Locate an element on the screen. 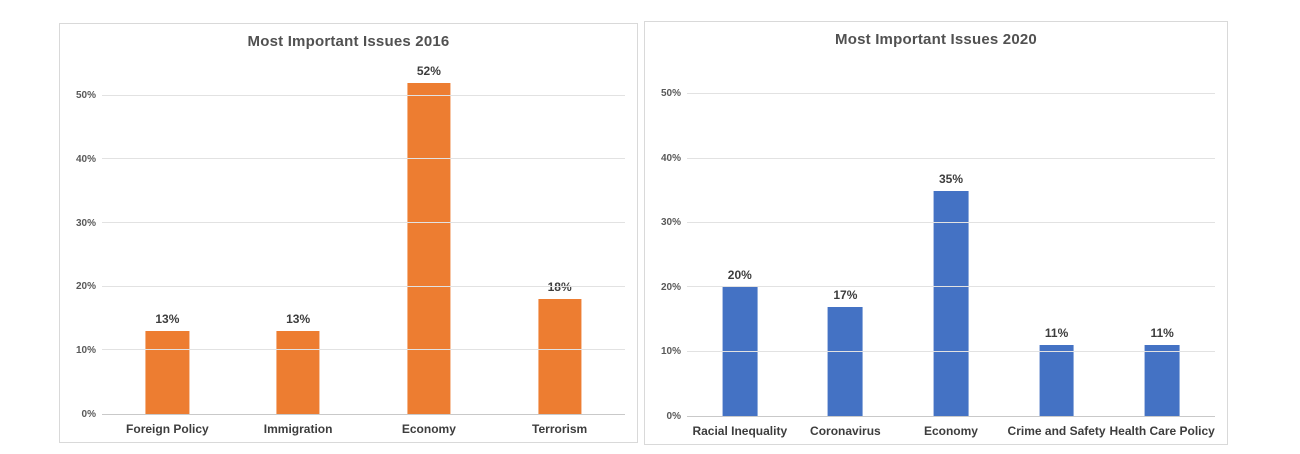  bar-terrorism is located at coordinates (560, 356).